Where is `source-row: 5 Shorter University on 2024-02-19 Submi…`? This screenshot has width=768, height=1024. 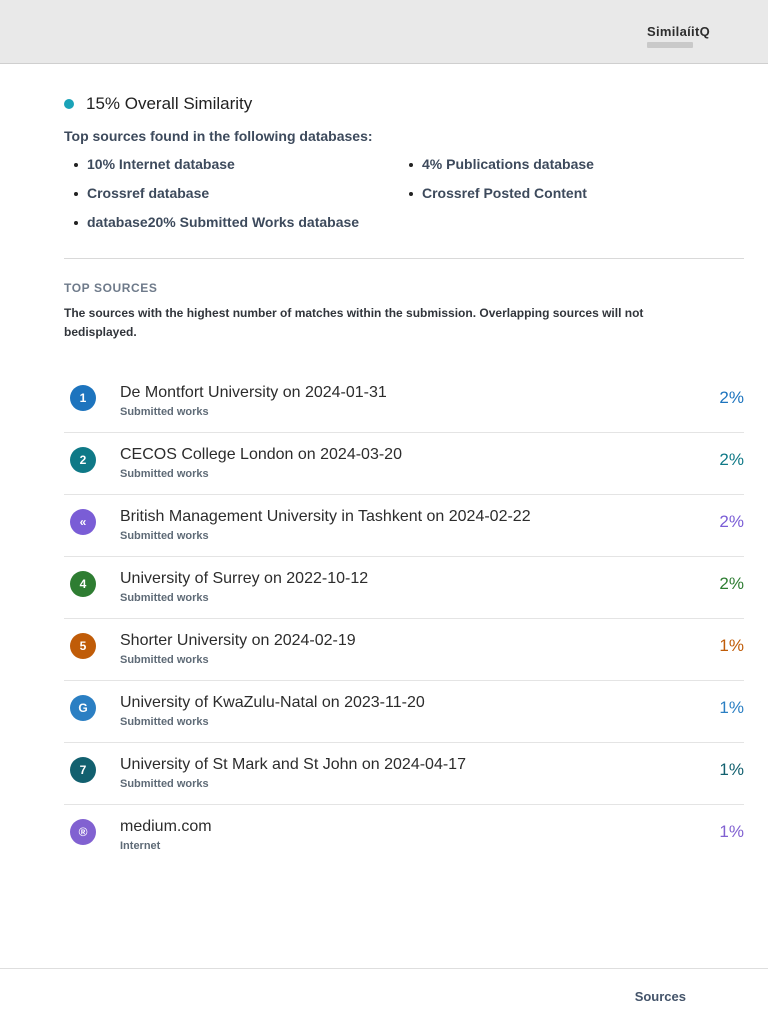 source-row: 5 Shorter University on 2024-02-19 Submi… is located at coordinates (404, 650).